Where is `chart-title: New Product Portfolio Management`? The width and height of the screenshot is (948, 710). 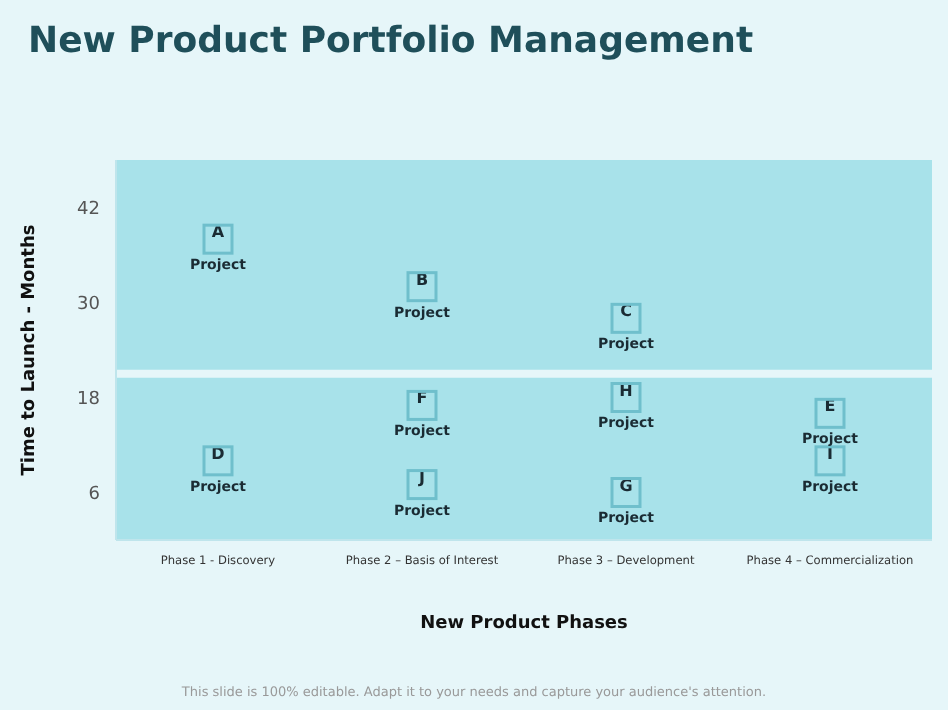 chart-title: New Product Portfolio Management is located at coordinates (391, 41).